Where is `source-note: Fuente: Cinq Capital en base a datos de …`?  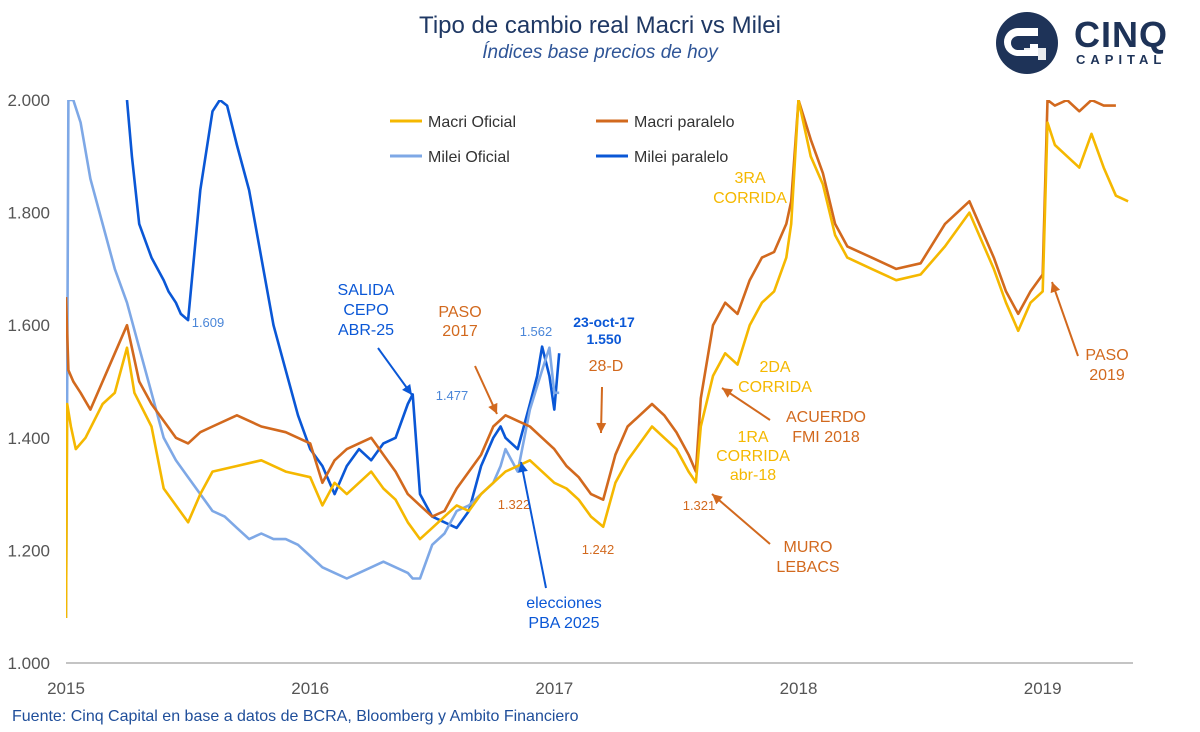 source-note: Fuente: Cinq Capital en base a datos de … is located at coordinates (295, 716).